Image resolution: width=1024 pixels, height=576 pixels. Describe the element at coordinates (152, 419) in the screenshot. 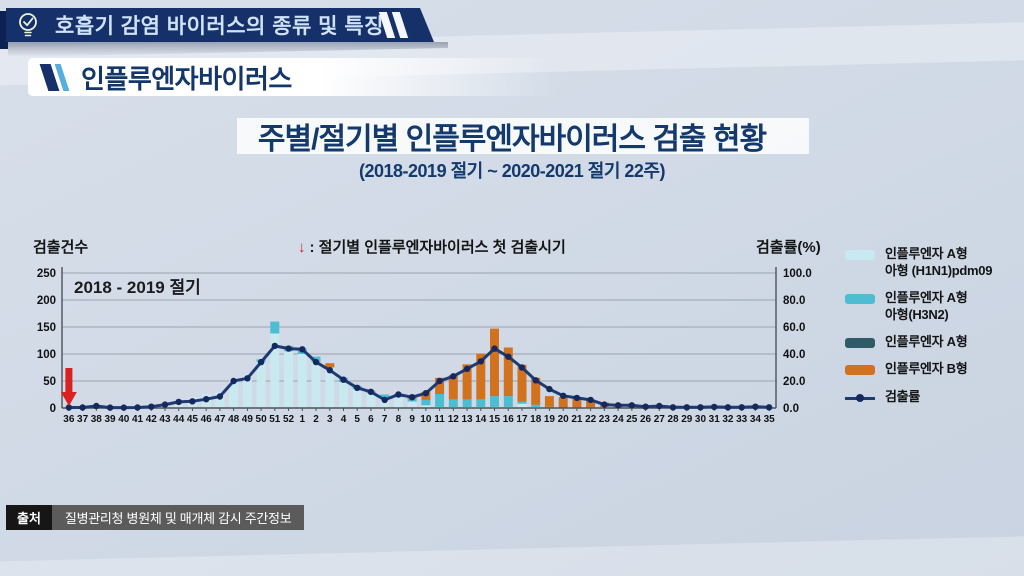

I see `svg-text: 42` at that location.